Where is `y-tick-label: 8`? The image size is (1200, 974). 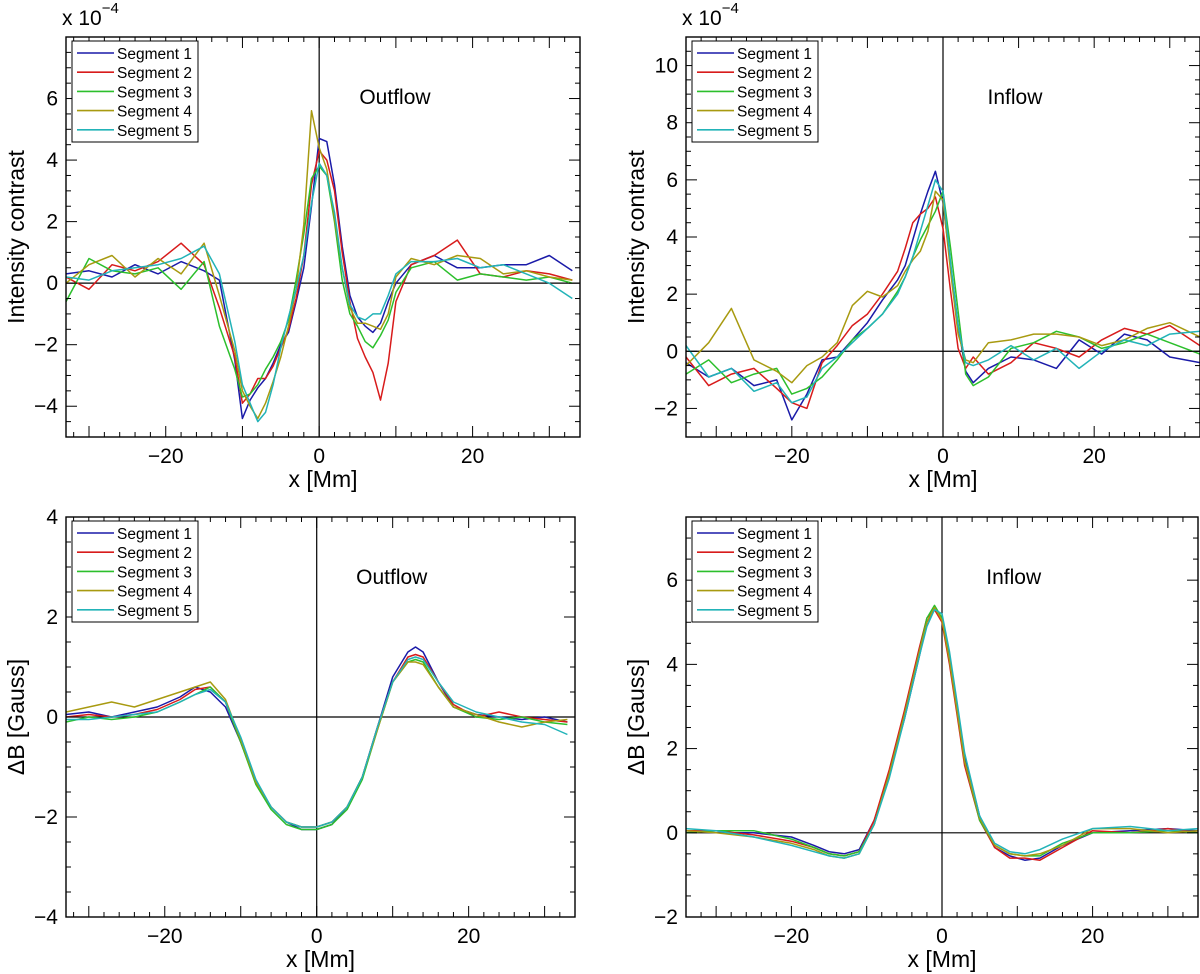 y-tick-label: 8 is located at coordinates (672, 123).